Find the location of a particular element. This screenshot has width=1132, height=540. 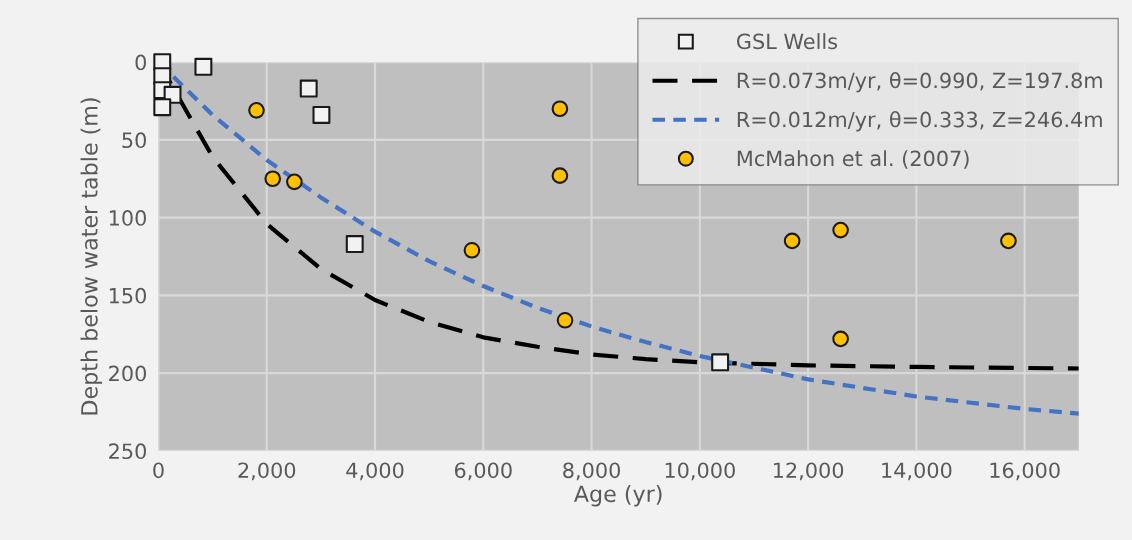

y-tick-label: 200 is located at coordinates (127, 373).